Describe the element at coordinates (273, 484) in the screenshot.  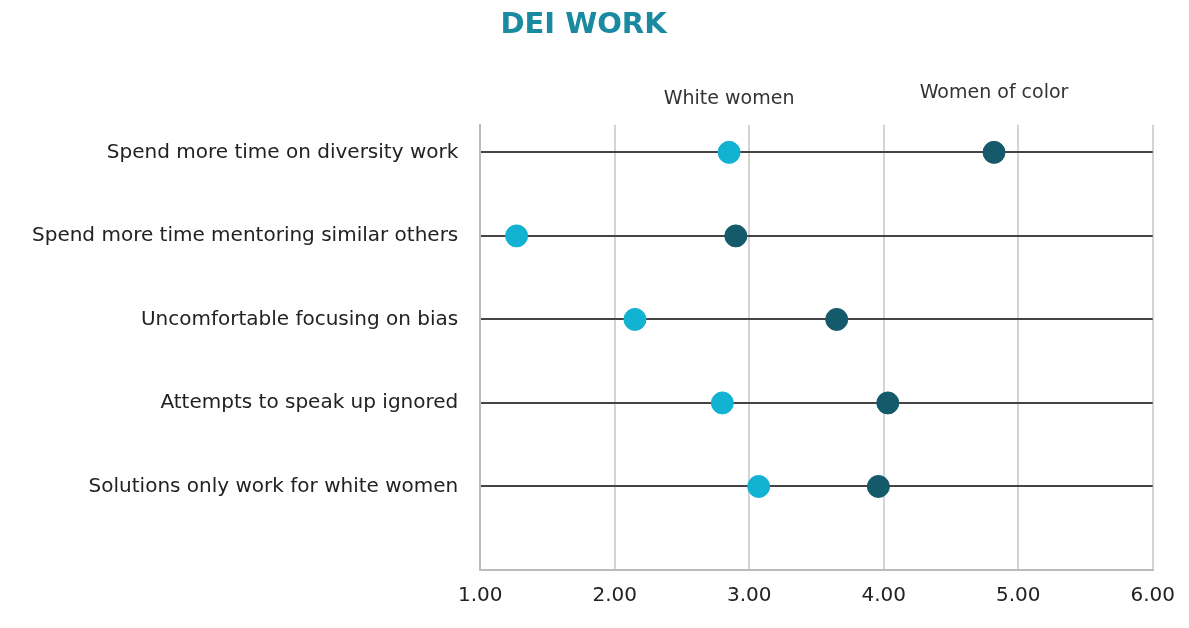
I see `y-tick-label: Solutions only work for white women` at that location.